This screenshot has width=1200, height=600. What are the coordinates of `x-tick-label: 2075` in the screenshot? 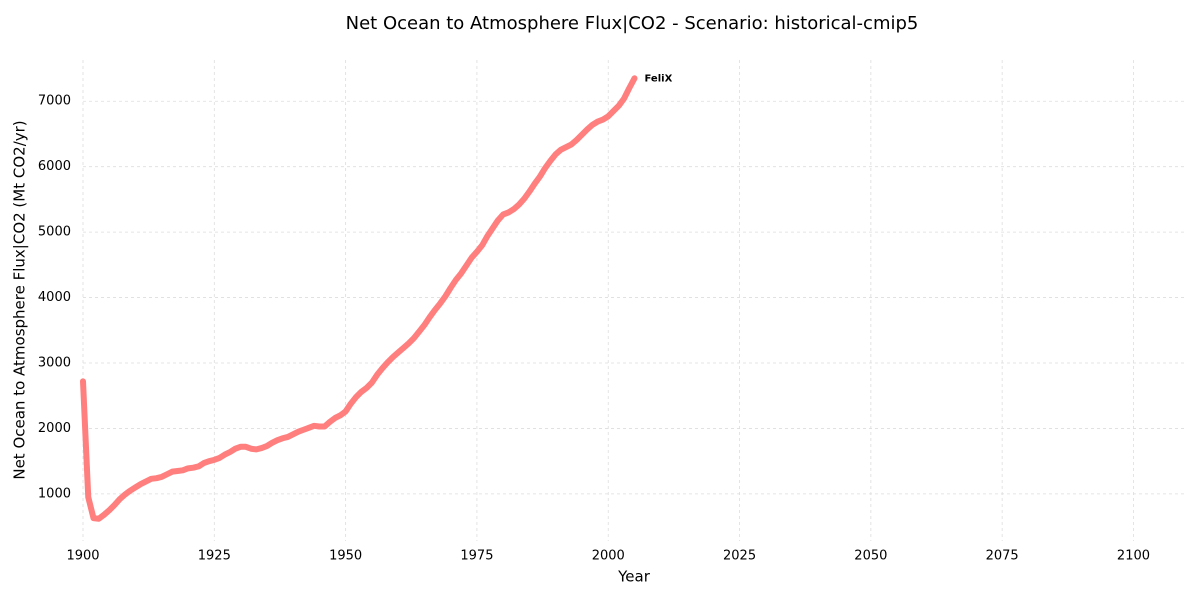 It's located at (1002, 556).